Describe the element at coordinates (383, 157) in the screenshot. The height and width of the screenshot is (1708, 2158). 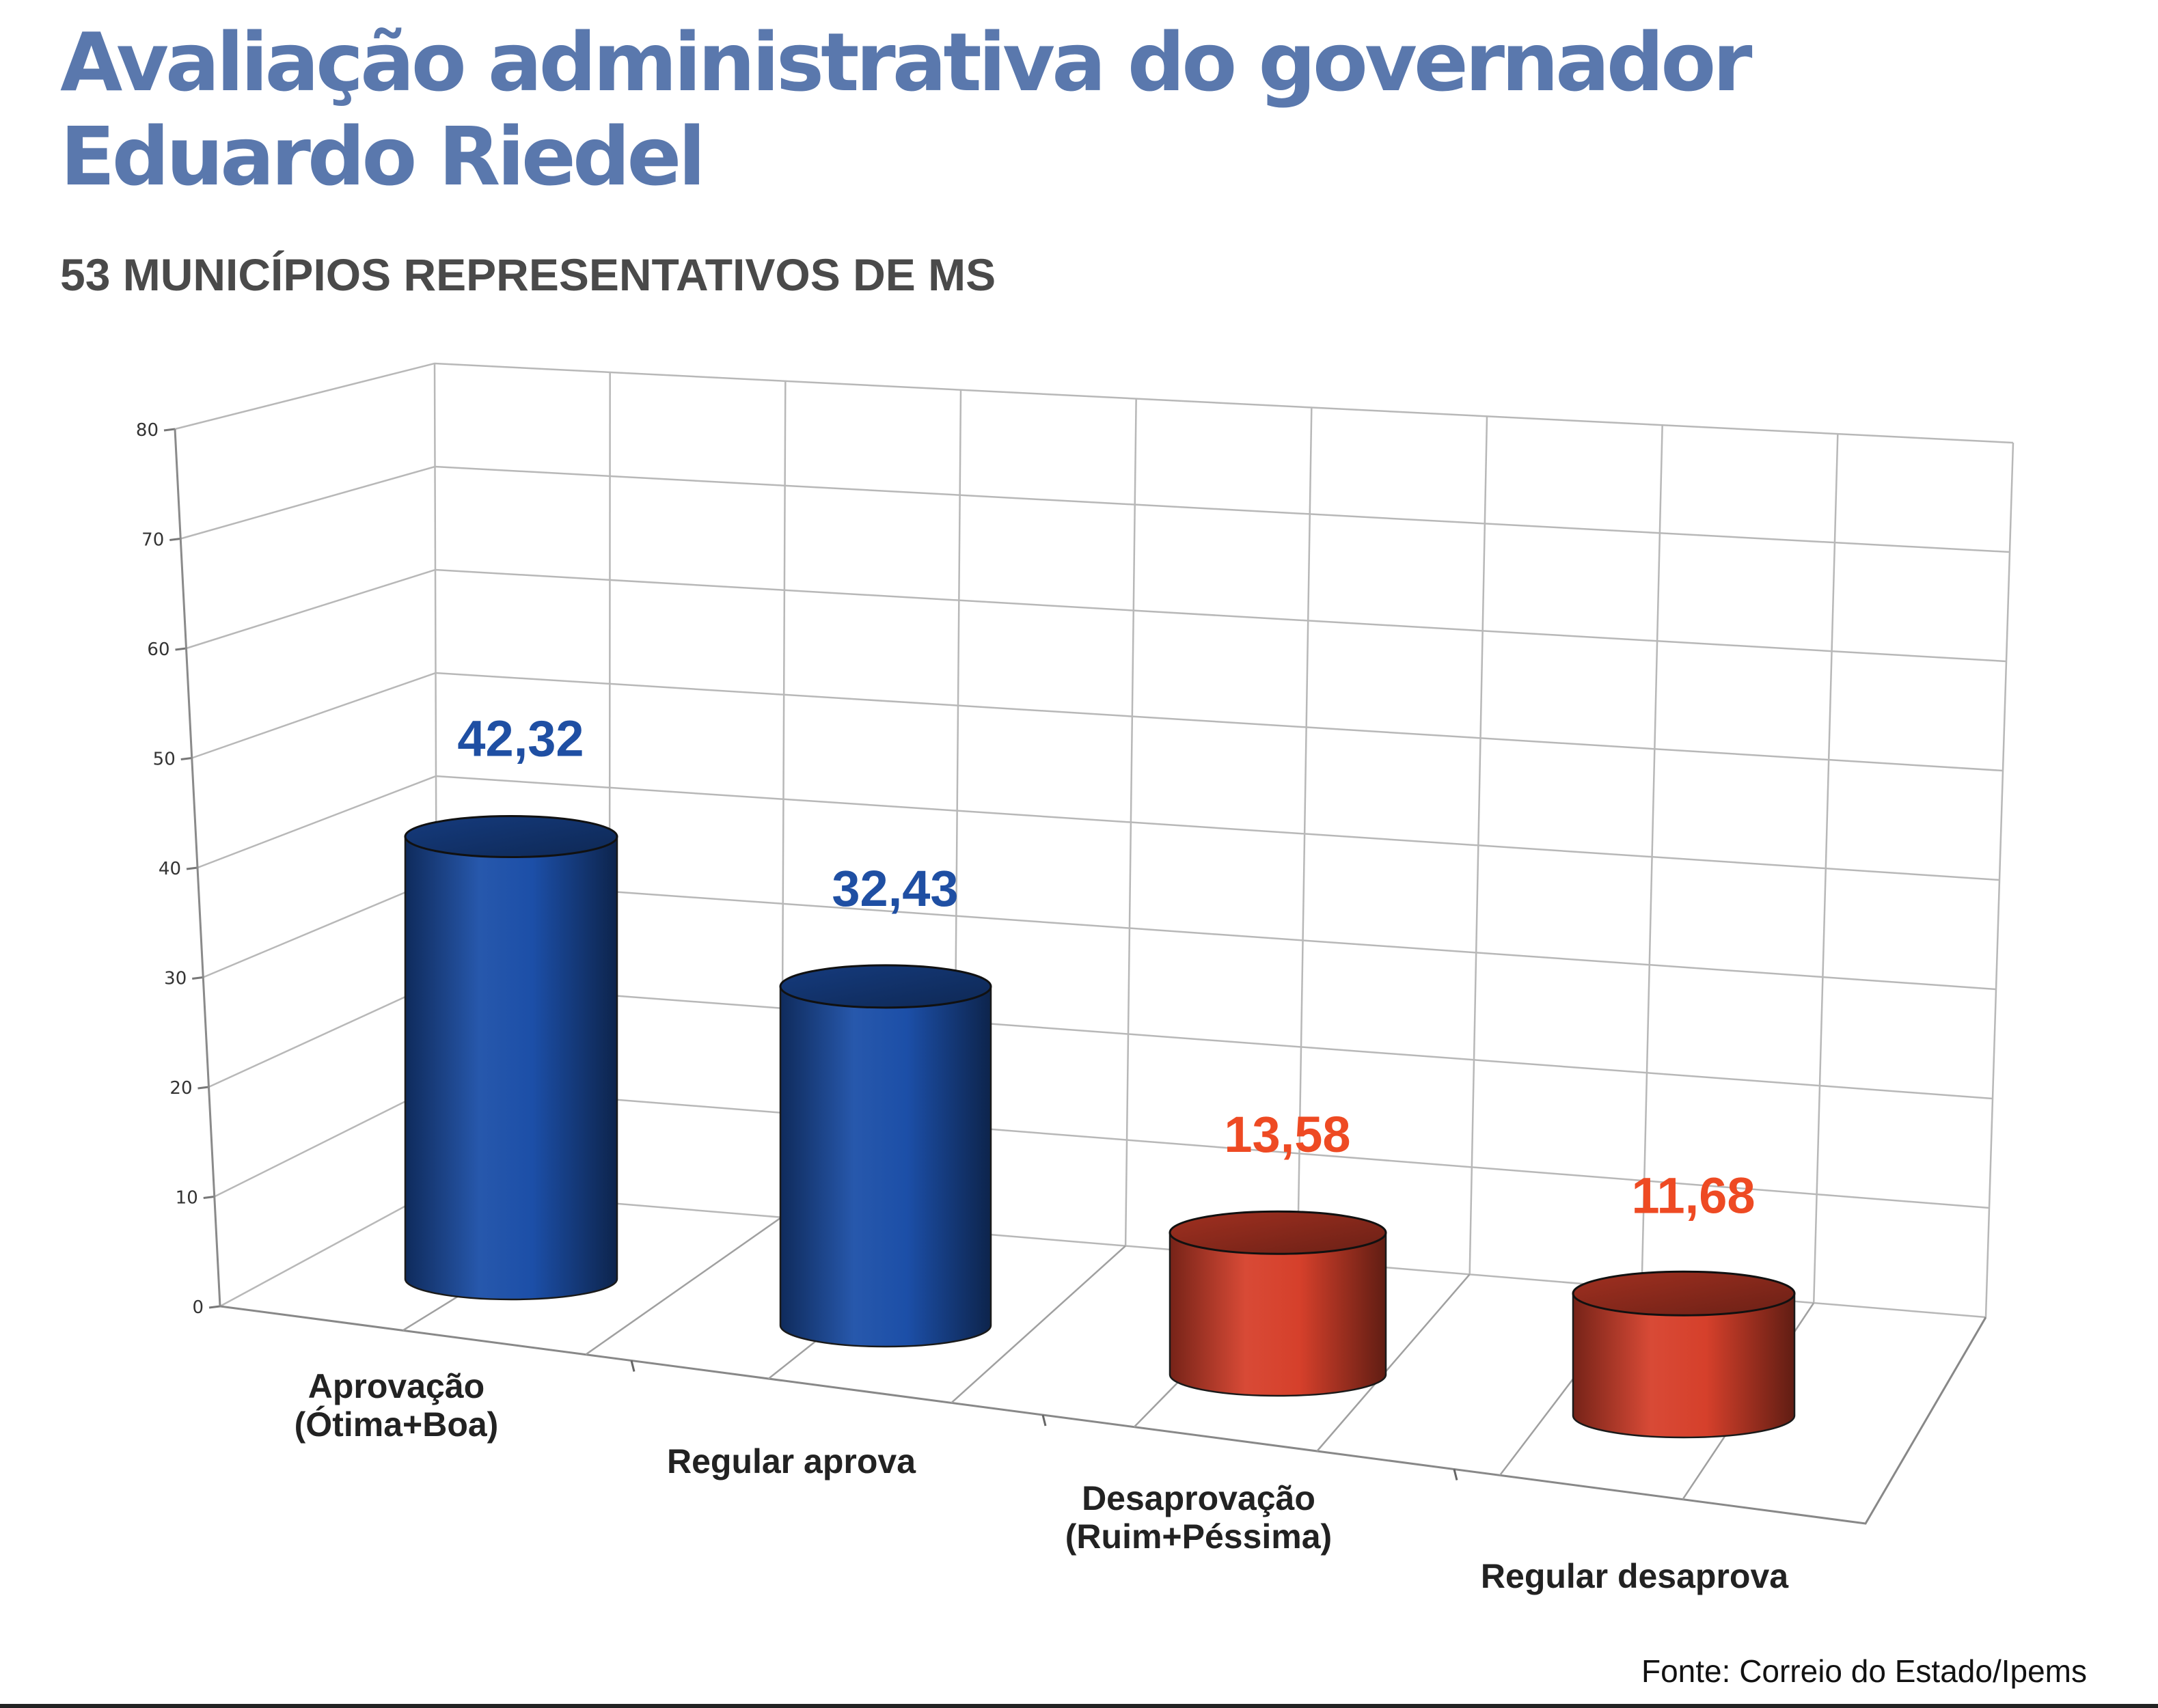
I see `title-line-2: Eduardo Riedel` at that location.